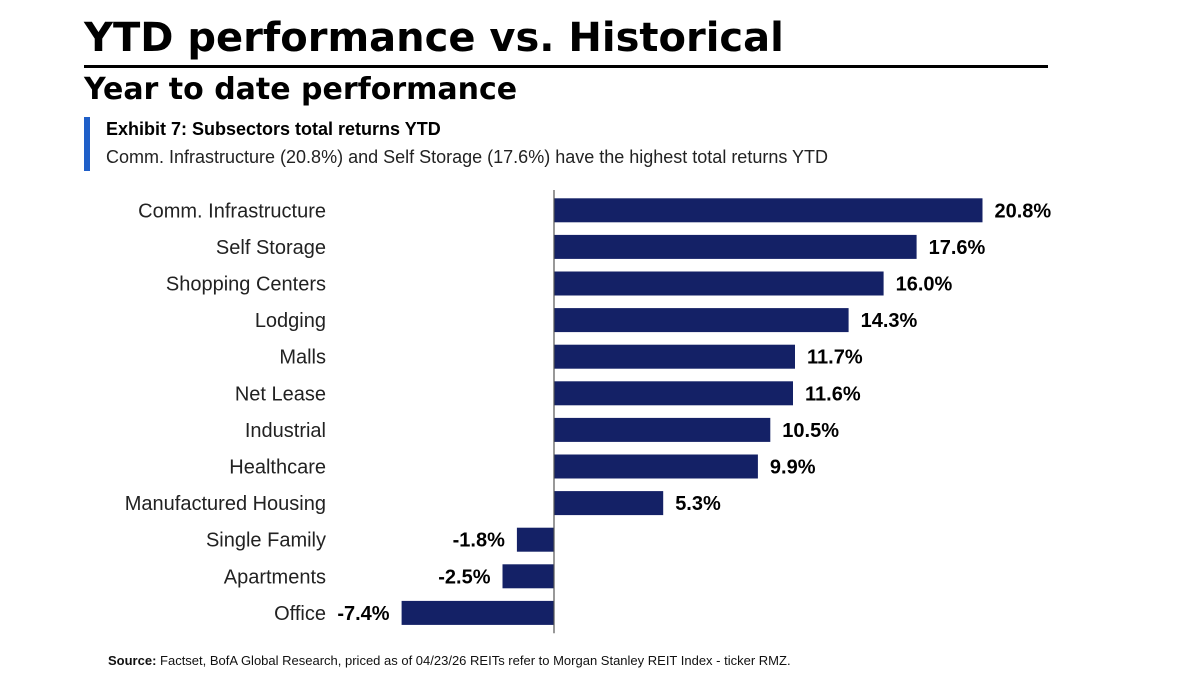 The image size is (1200, 675). What do you see at coordinates (280, 394) in the screenshot?
I see `category-label: Net Lease` at bounding box center [280, 394].